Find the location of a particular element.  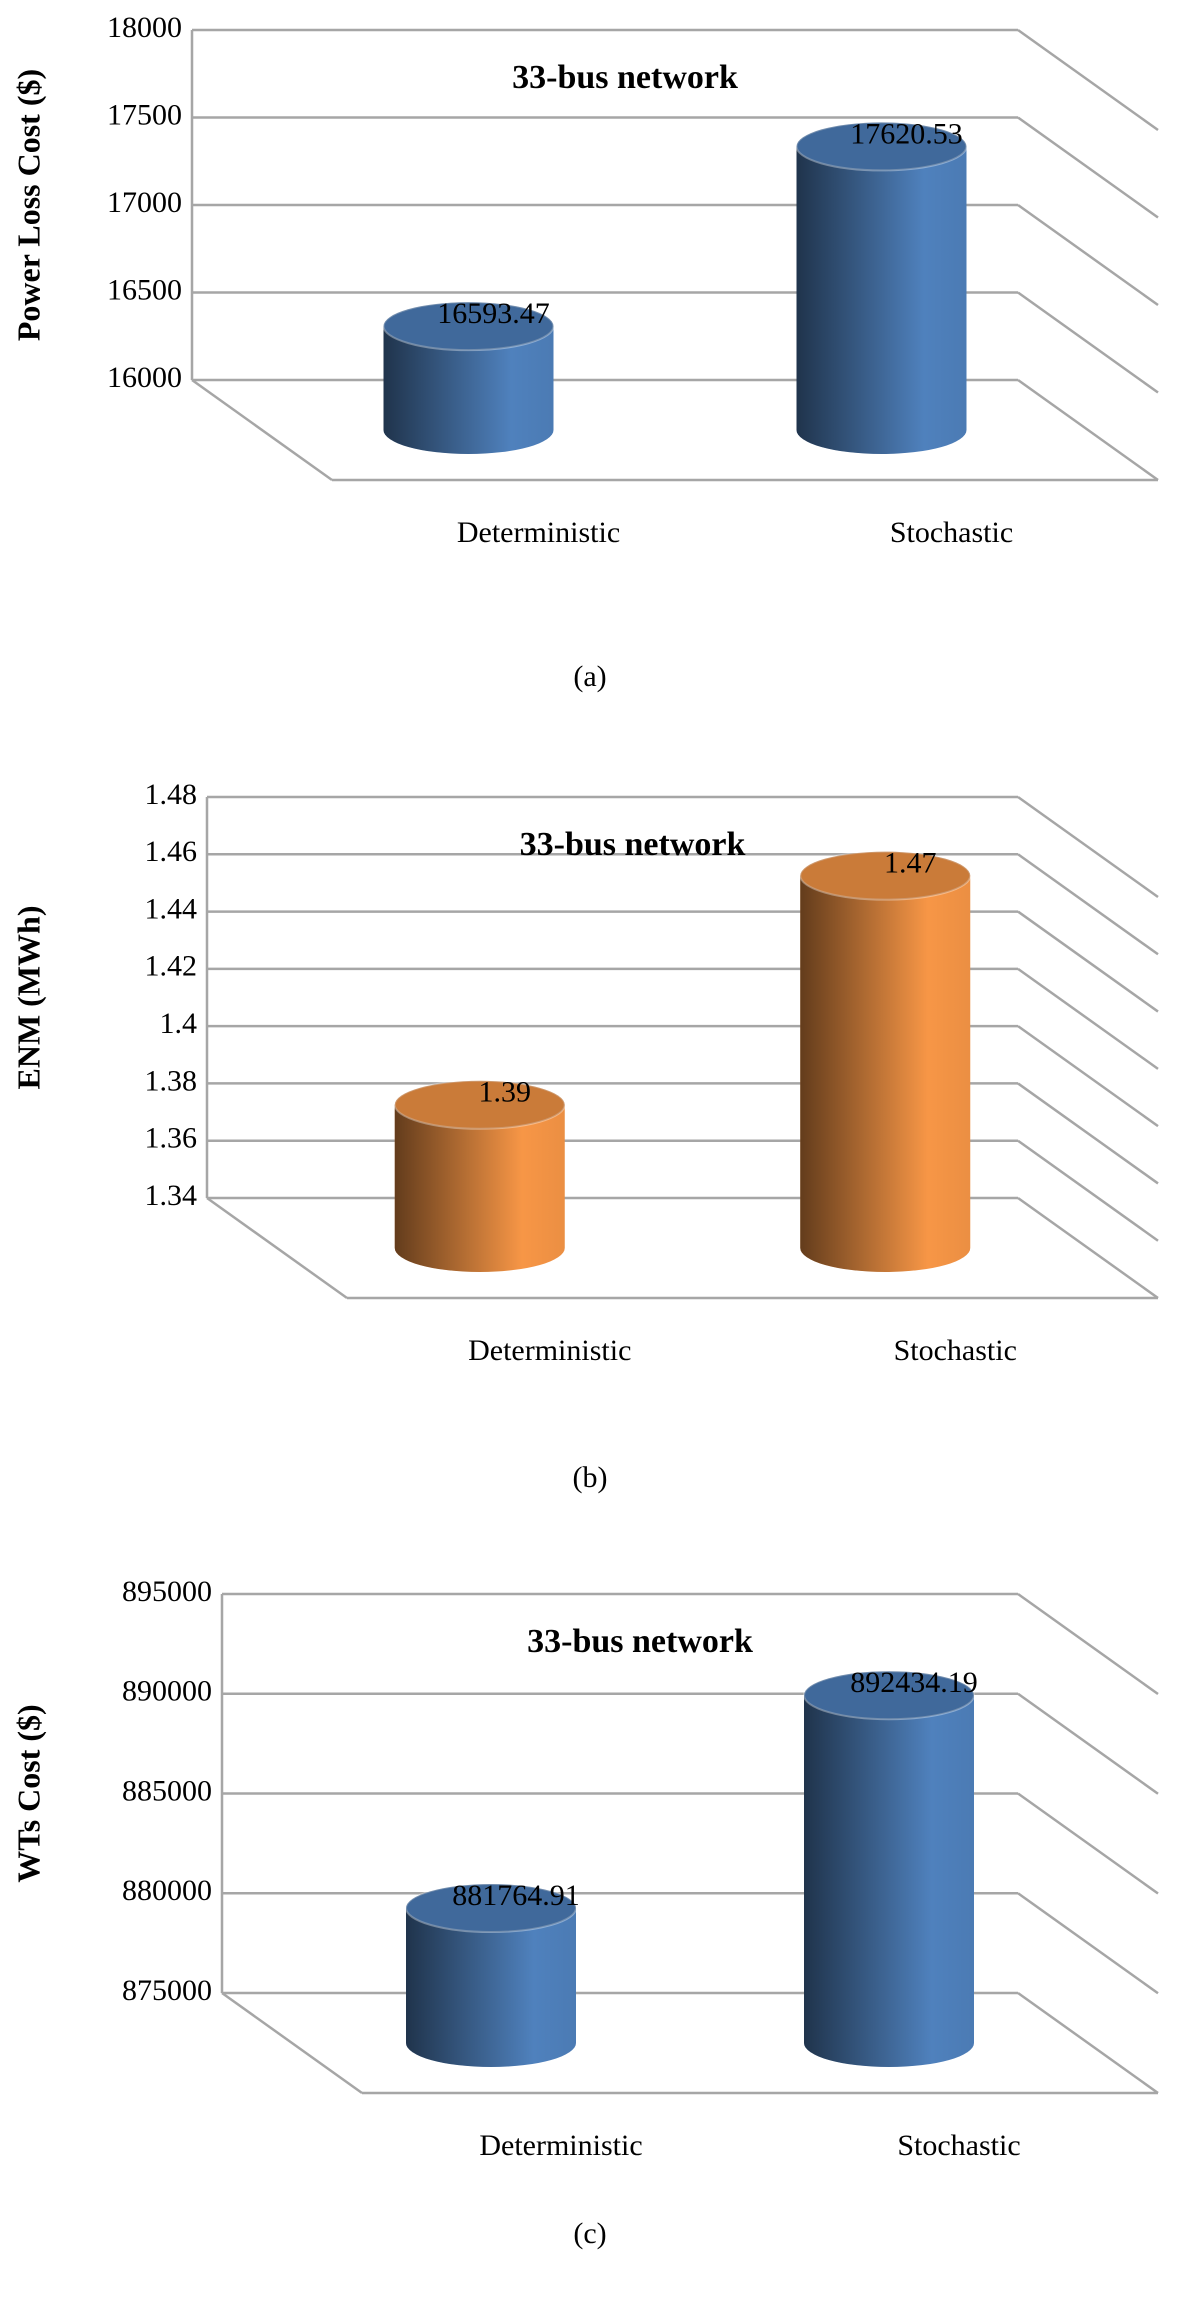

y-tick-label: 16000 is located at coordinates (144, 377).